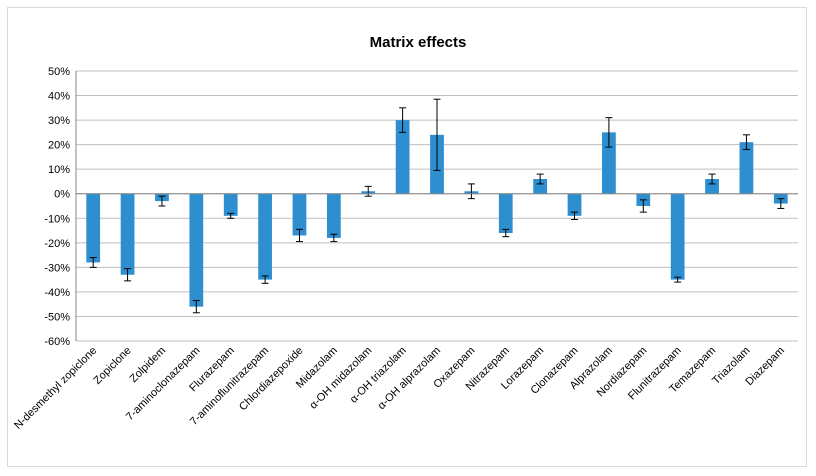 This screenshot has width=816, height=476. I want to click on y-tick-label: 20%, so click(59, 146).